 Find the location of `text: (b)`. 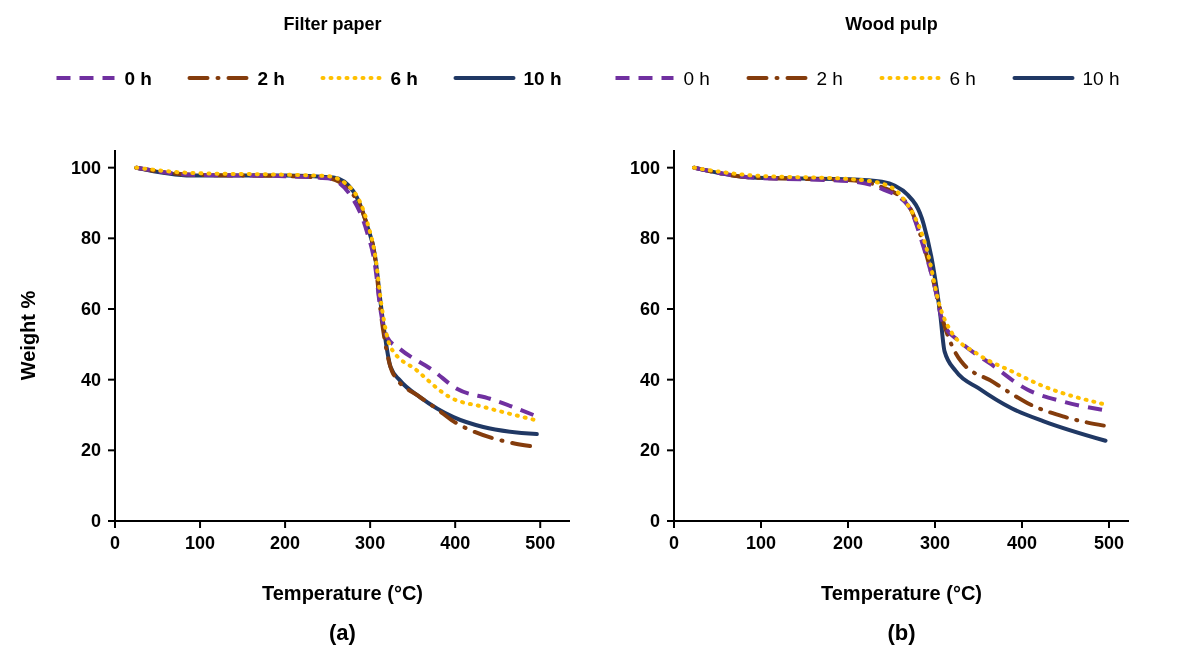

text: (b) is located at coordinates (901, 632).